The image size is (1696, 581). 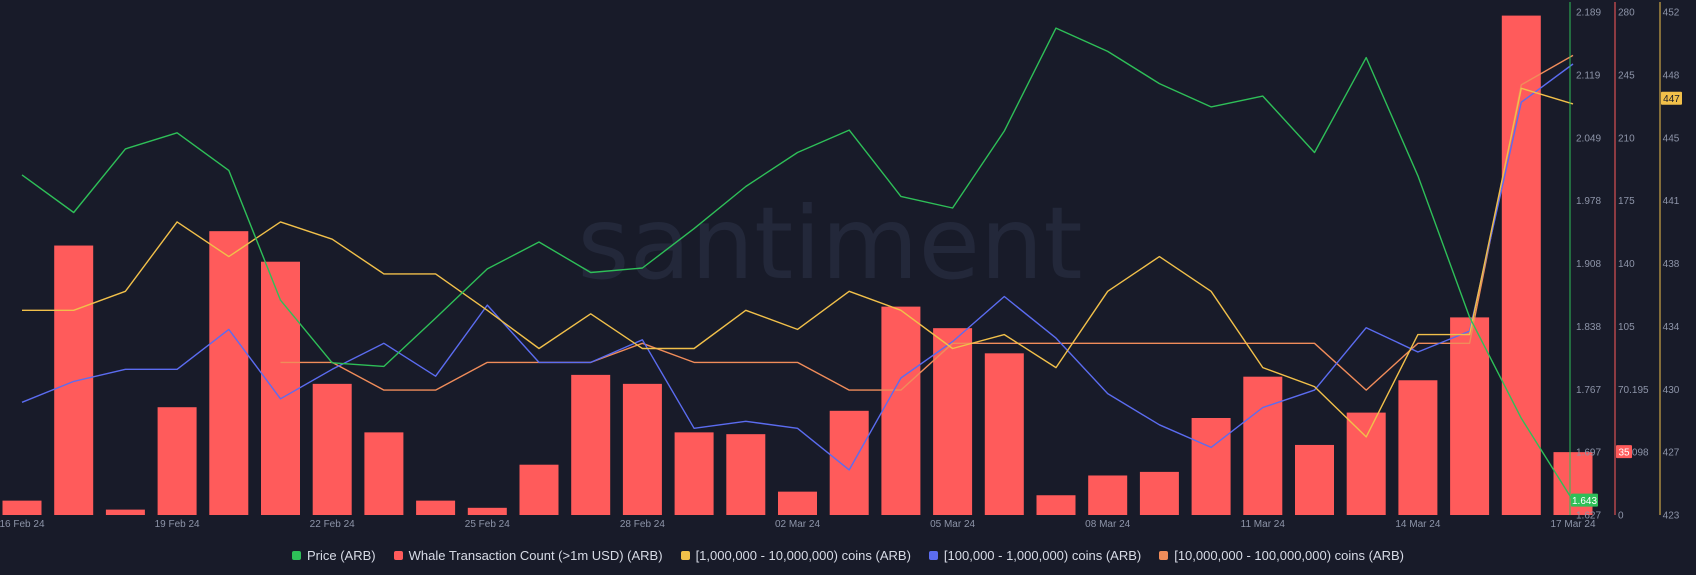 I want to click on x-tick-label: 16 Feb 24, so click(x=22, y=524).